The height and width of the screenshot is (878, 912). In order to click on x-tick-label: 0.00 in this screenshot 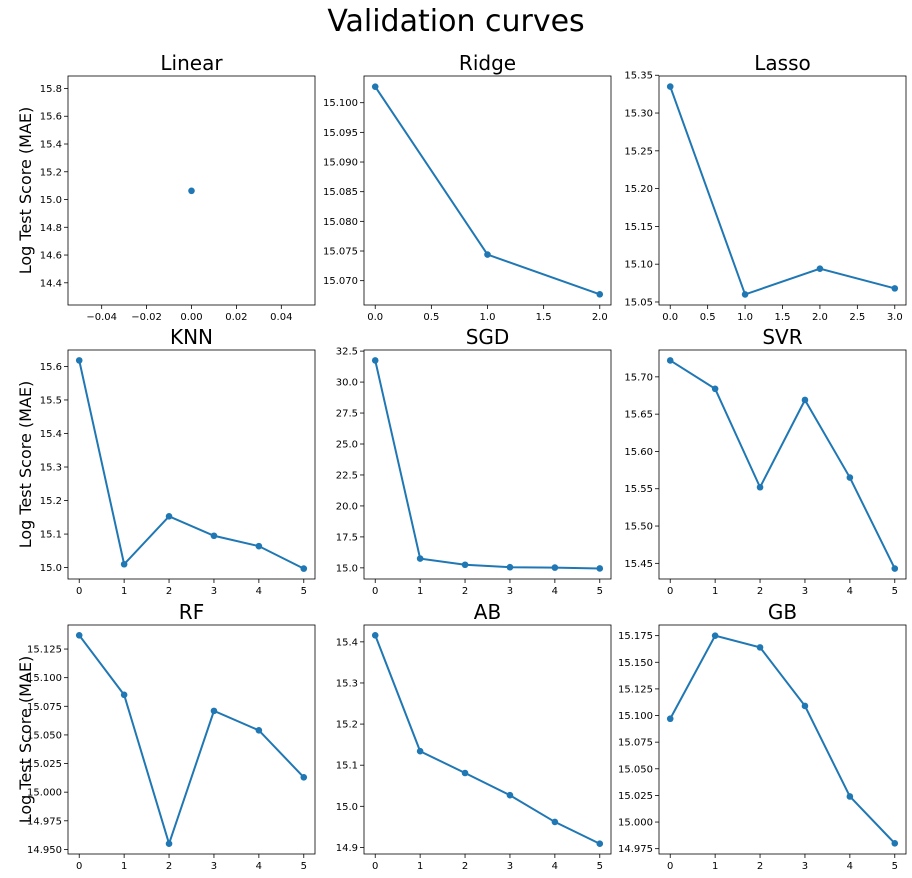, I will do `click(191, 317)`.